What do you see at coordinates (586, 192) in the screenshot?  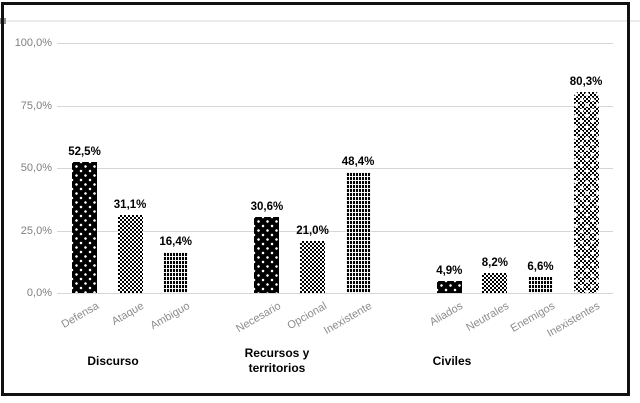 I see `bar-inexistentes` at bounding box center [586, 192].